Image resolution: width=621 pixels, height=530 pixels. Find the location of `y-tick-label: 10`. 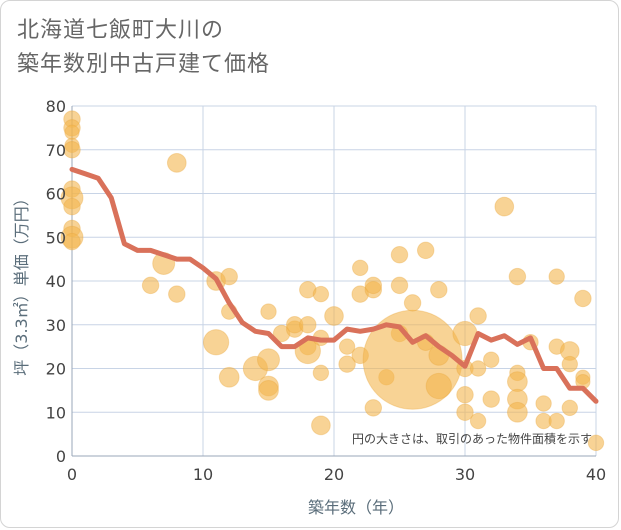

y-tick-label: 10 is located at coordinates (56, 412).